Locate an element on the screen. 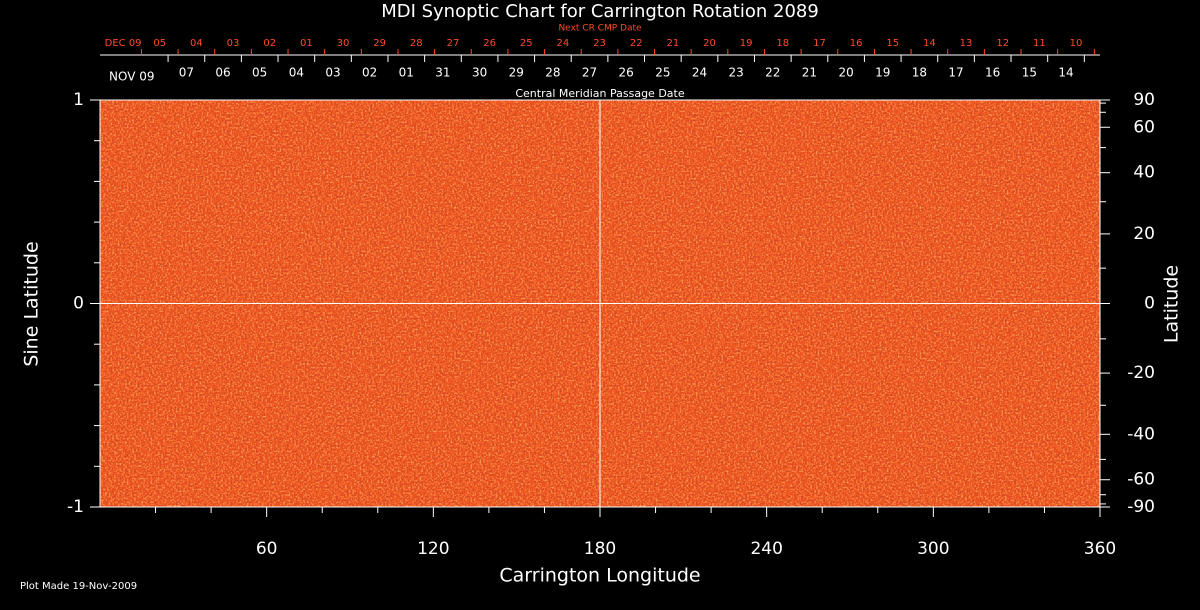 This screenshot has height=610, width=1200. cmp-date-label: 05 is located at coordinates (259, 73).